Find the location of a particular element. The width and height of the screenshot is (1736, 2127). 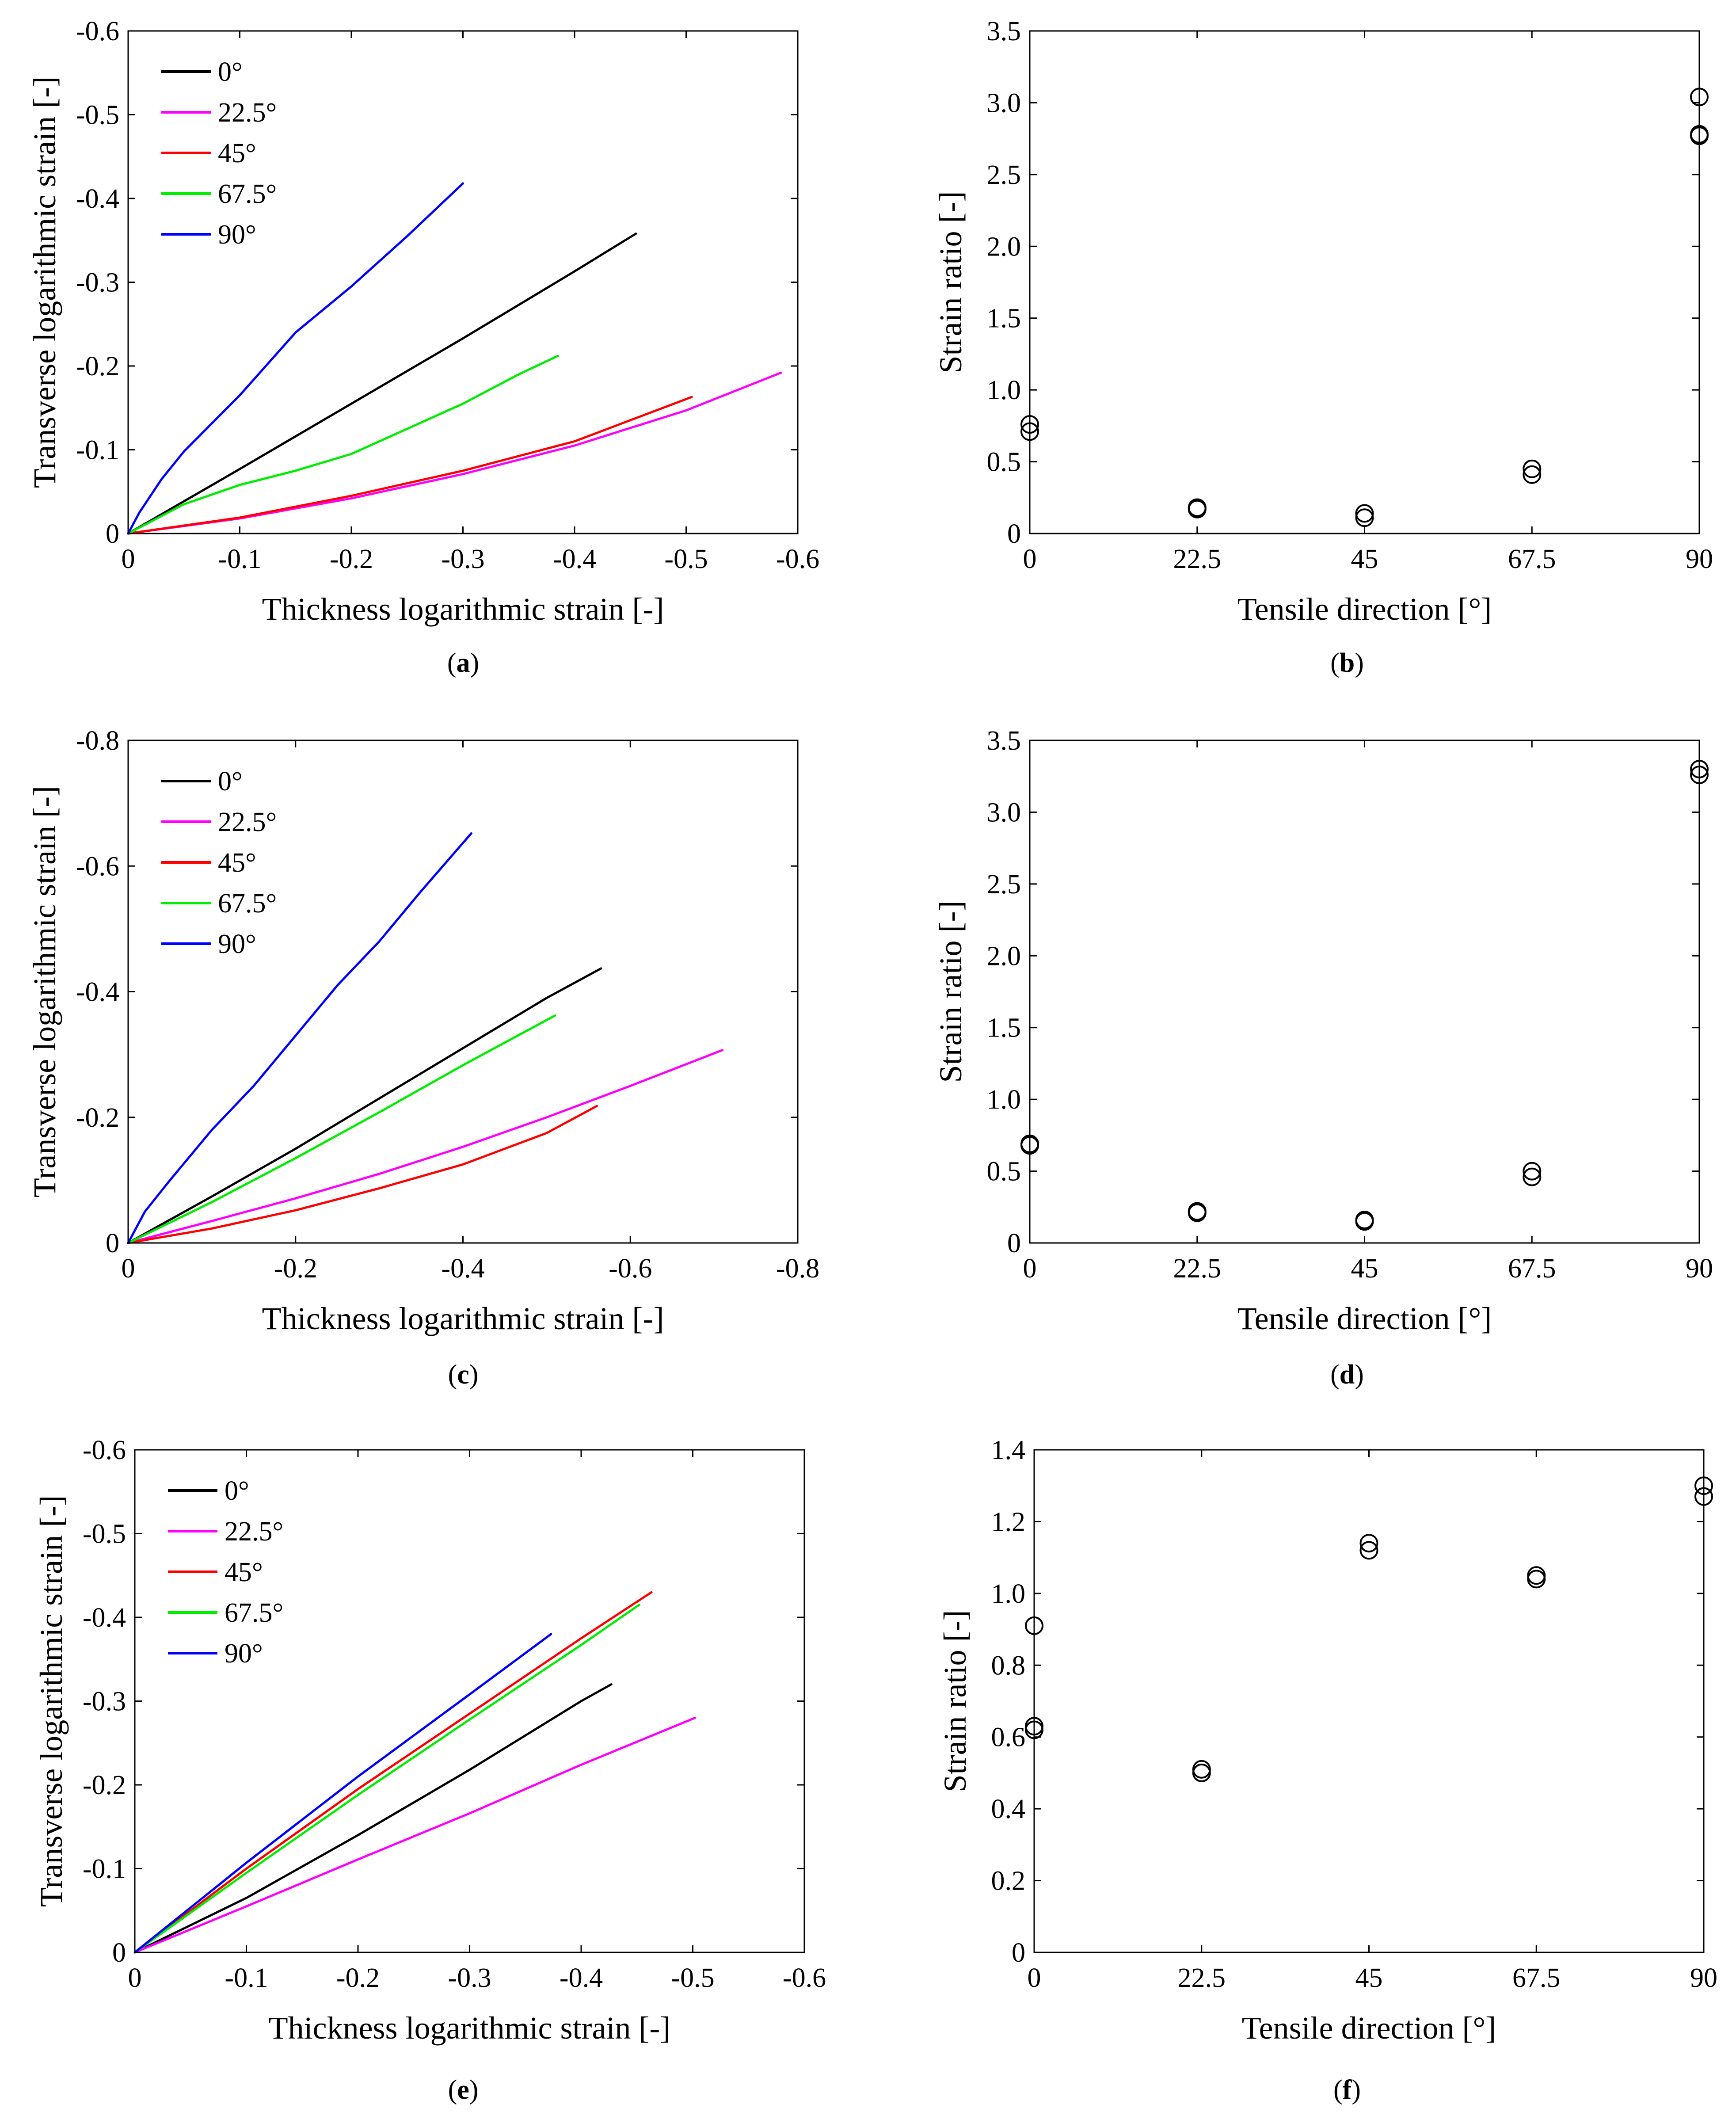

legend-label-a-0: 0° is located at coordinates (231, 72).